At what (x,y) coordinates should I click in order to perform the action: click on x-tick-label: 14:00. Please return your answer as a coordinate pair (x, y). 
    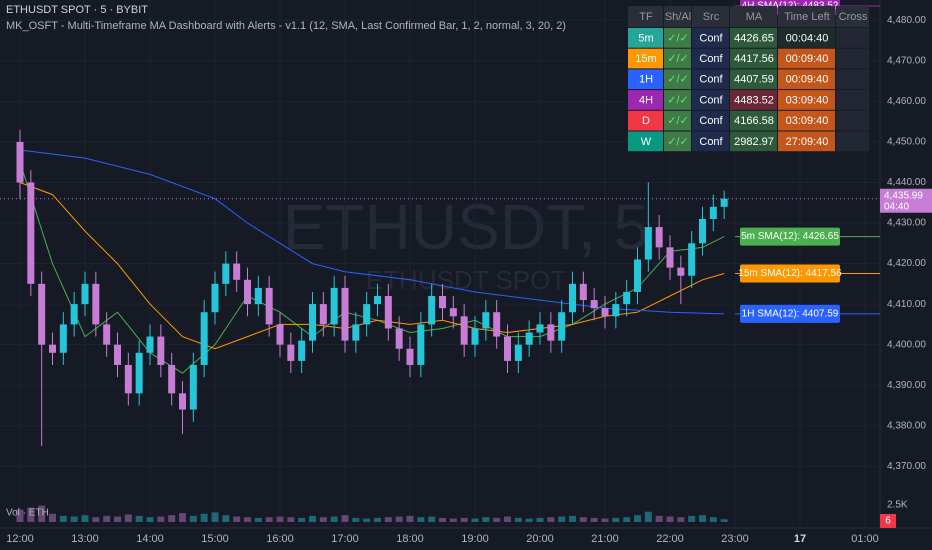
    Looking at the image, I should click on (150, 539).